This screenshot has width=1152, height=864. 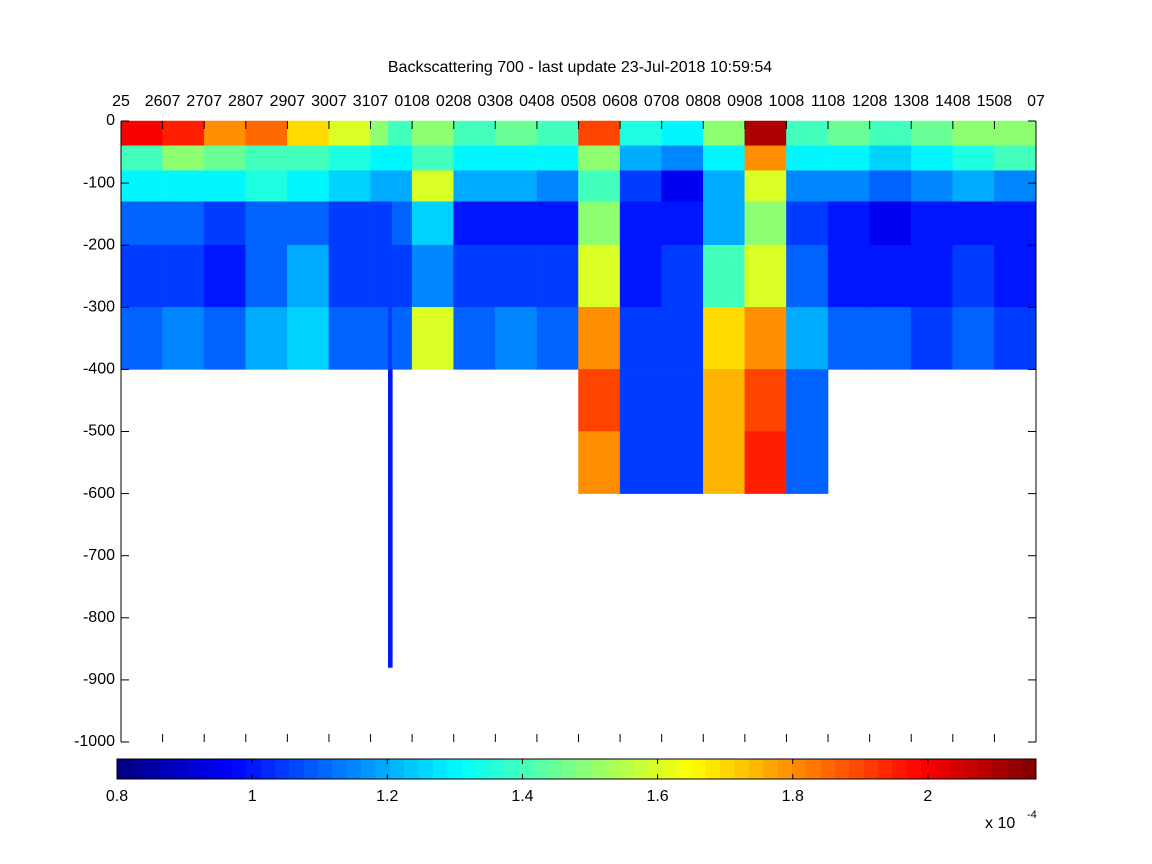 I want to click on x-tick-label: 1408, so click(x=953, y=101).